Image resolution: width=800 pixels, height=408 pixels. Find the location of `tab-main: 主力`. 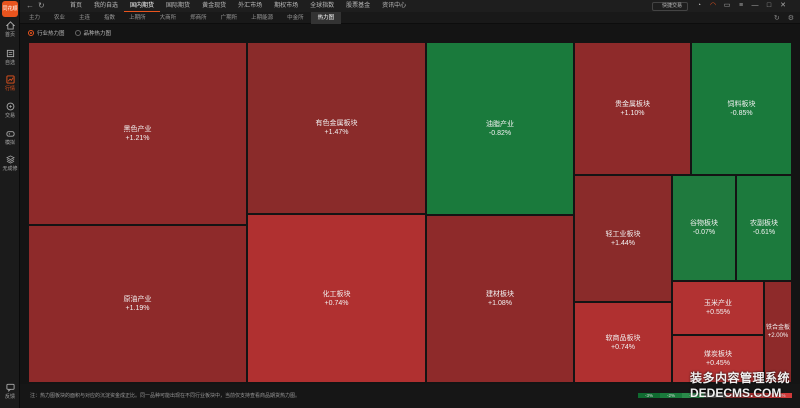

tab-main: 主力 is located at coordinates (35, 18).